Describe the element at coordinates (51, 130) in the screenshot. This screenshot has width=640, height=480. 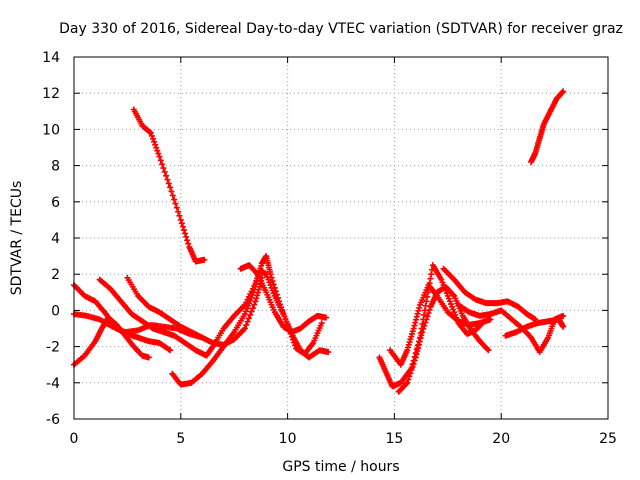
I see `y-tick-label: 10` at that location.